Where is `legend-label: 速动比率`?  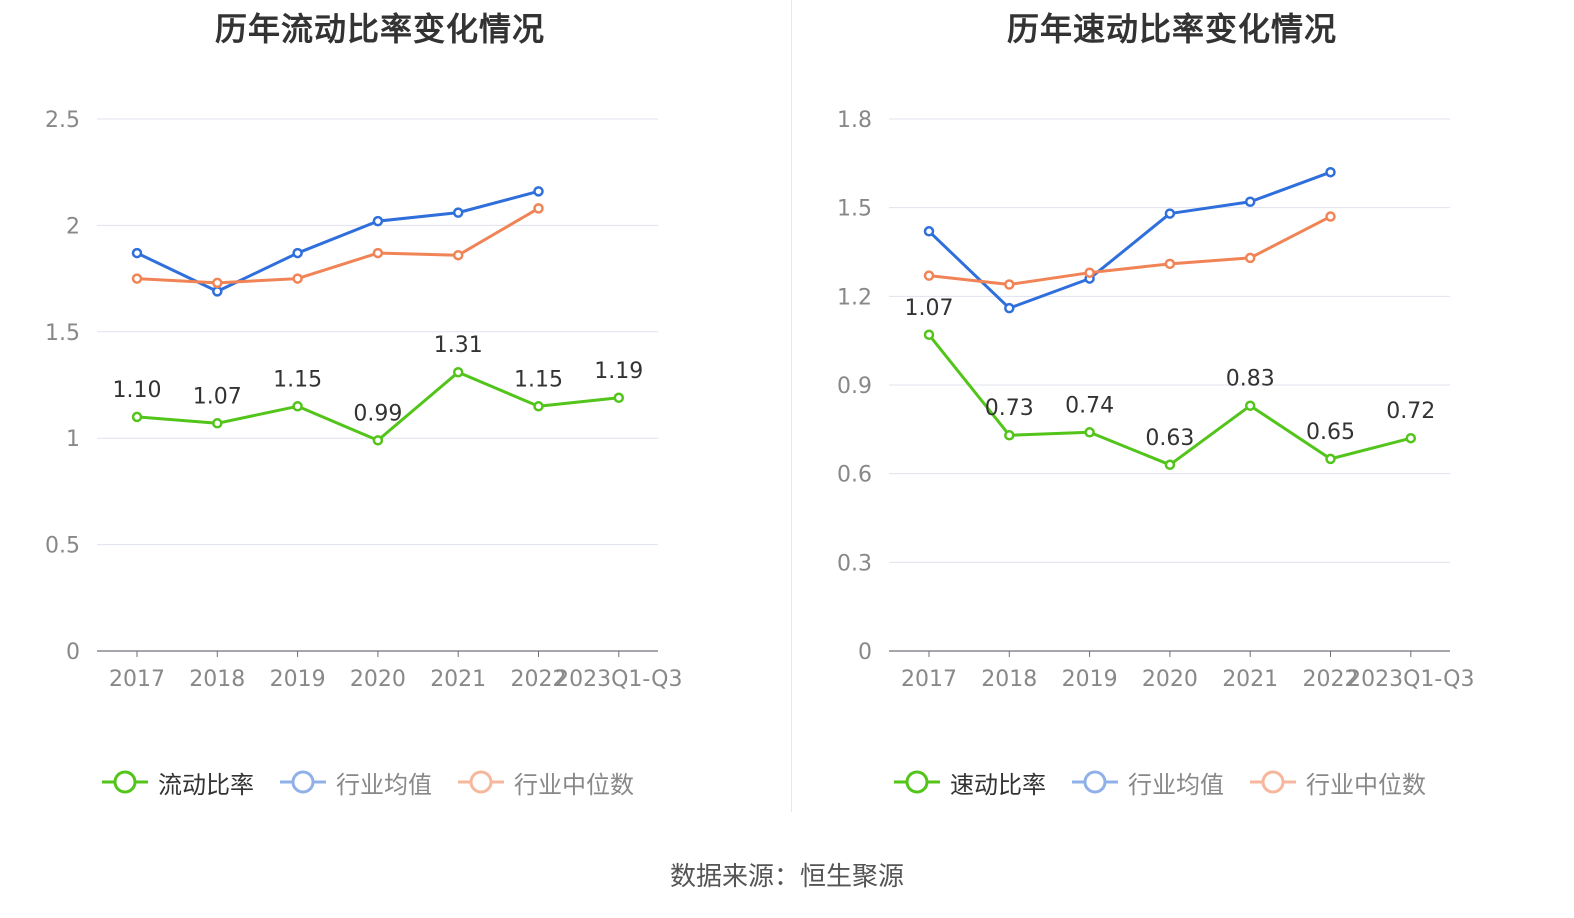
legend-label: 速动比率 is located at coordinates (998, 784).